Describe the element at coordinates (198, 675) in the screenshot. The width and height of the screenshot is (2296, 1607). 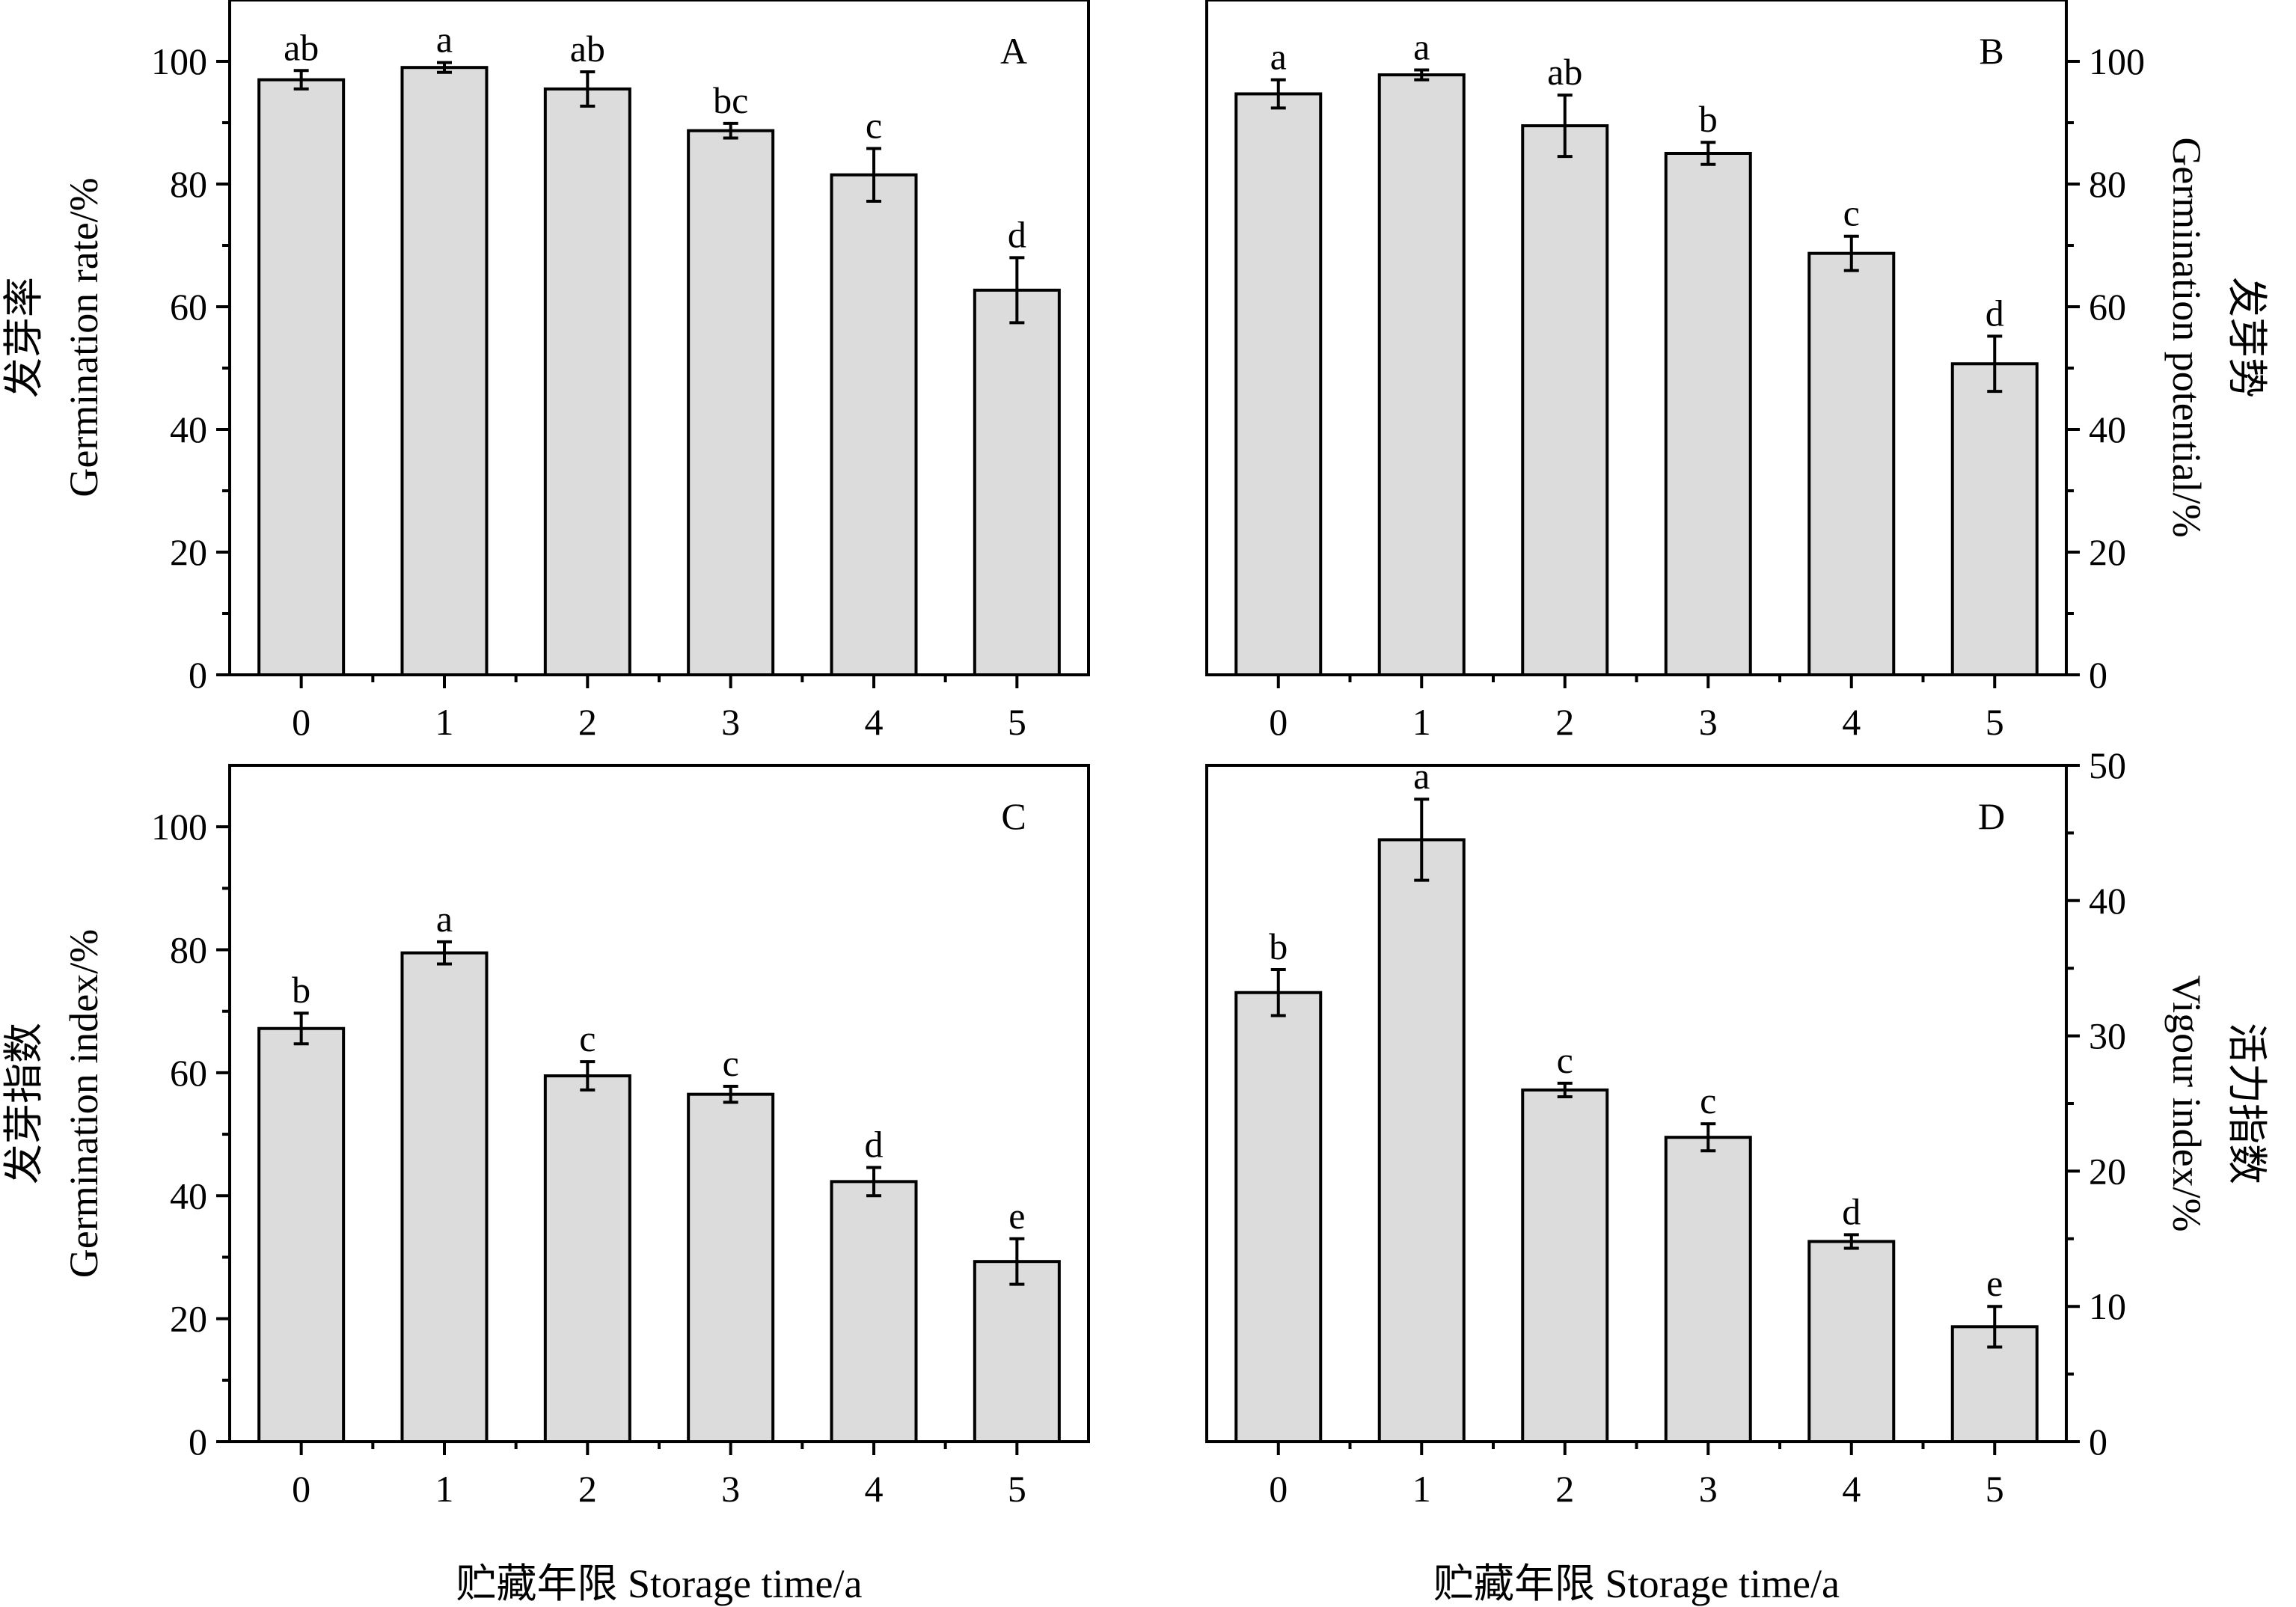
I see `panel-a-ytick-label-0: 0` at that location.